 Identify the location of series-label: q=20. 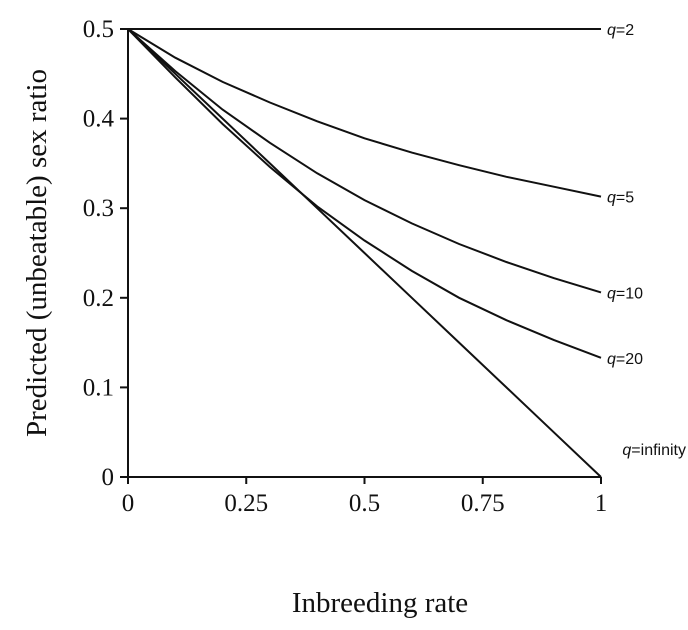
(625, 359).